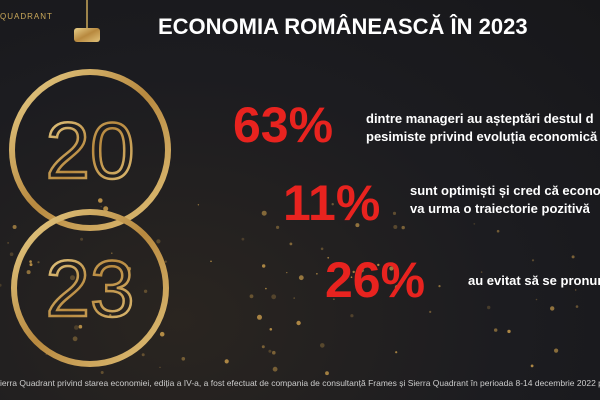 The image size is (600, 400). I want to click on stat-line: va urma o traiectorie pozitivă, so click(500, 208).